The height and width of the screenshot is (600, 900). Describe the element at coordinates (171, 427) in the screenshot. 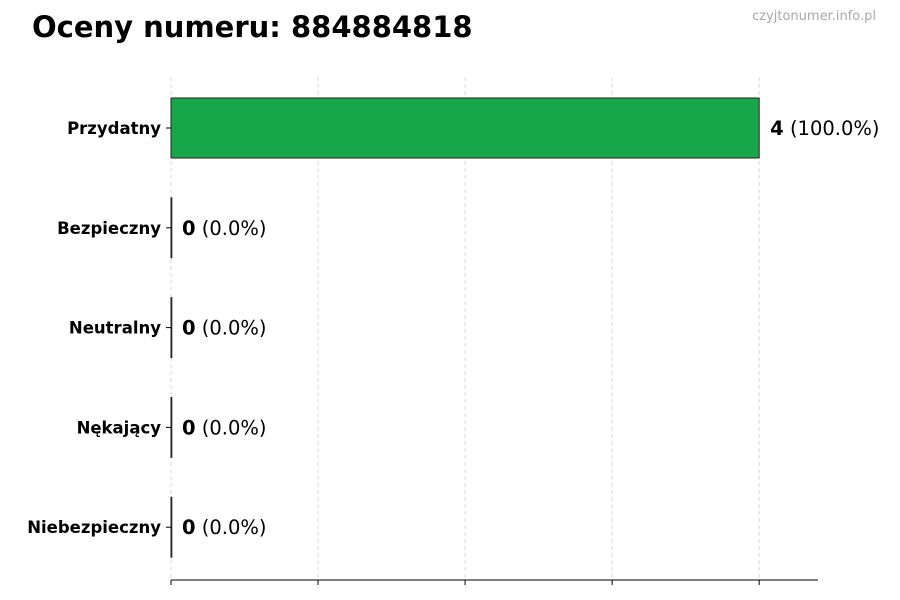

I see `bar-nękający` at that location.